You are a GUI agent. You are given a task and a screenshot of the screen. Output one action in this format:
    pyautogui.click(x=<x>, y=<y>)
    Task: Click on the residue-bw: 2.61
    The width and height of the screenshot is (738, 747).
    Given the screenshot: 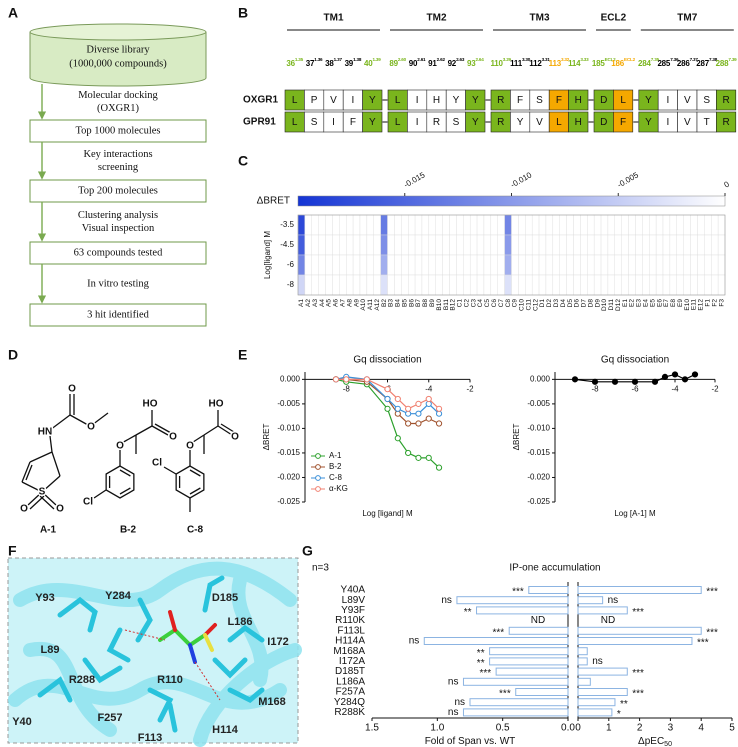 What is the action you would take?
    pyautogui.click(x=421, y=59)
    